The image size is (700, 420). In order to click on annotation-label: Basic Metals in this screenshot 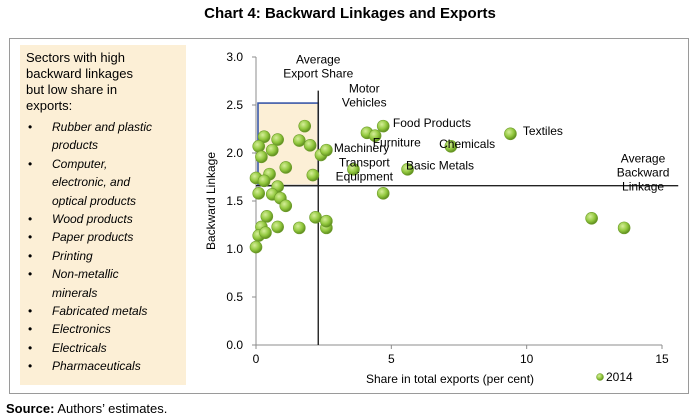, I will do `click(440, 165)`.